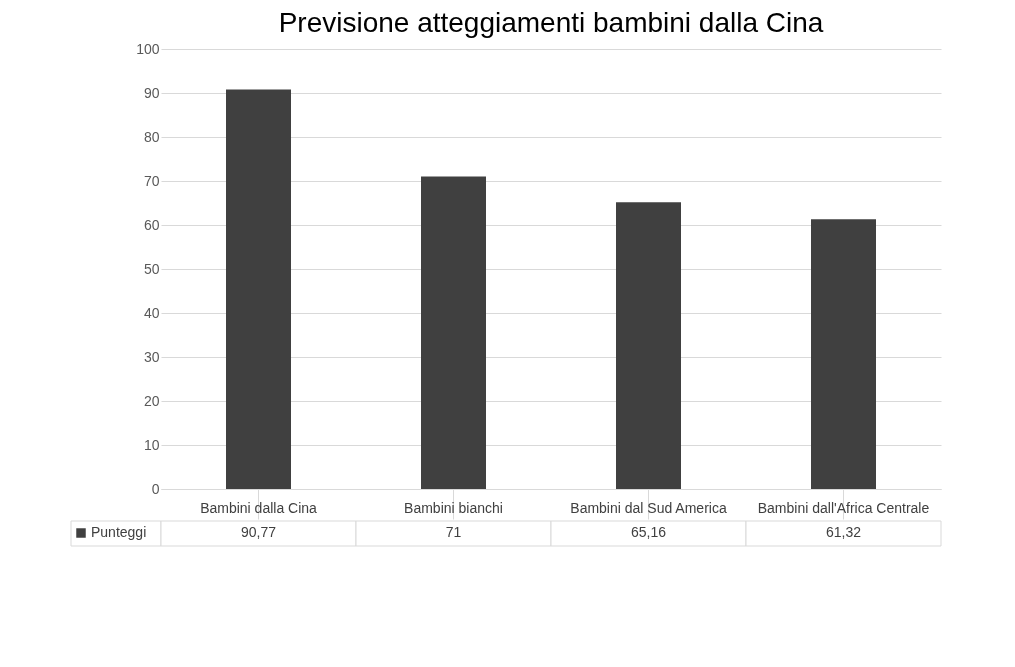 Image resolution: width=1015 pixels, height=667 pixels. Describe the element at coordinates (151, 268) in the screenshot. I see `y-tick-label: 50` at that location.